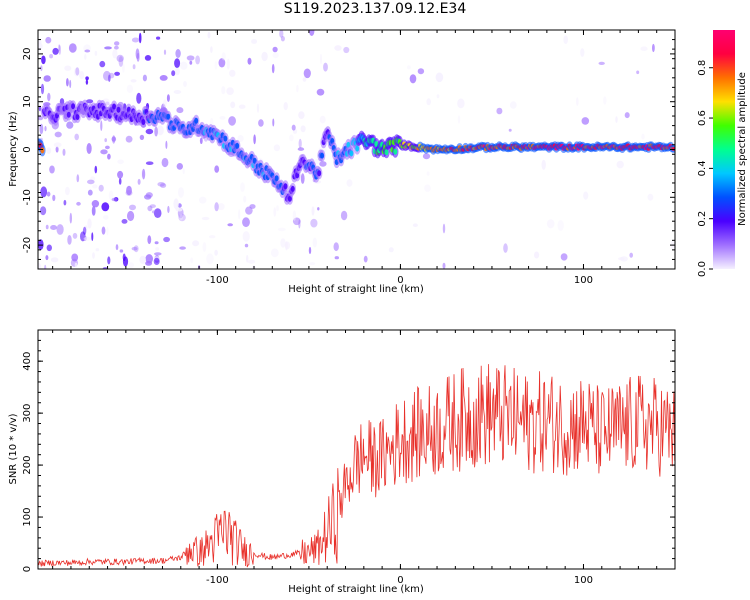 Image resolution: width=750 pixels, height=600 pixels. Describe the element at coordinates (13, 149) in the screenshot. I see `top-y-axis-label: Frequency (Hz)` at that location.